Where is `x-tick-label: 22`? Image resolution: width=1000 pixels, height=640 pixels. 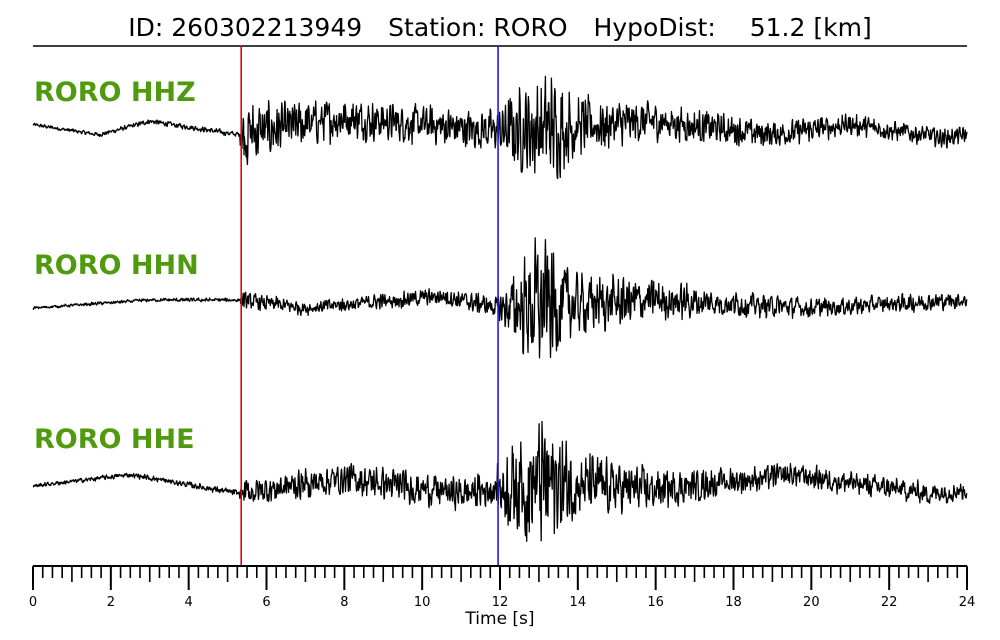
x-tick-label: 22 is located at coordinates (889, 602).